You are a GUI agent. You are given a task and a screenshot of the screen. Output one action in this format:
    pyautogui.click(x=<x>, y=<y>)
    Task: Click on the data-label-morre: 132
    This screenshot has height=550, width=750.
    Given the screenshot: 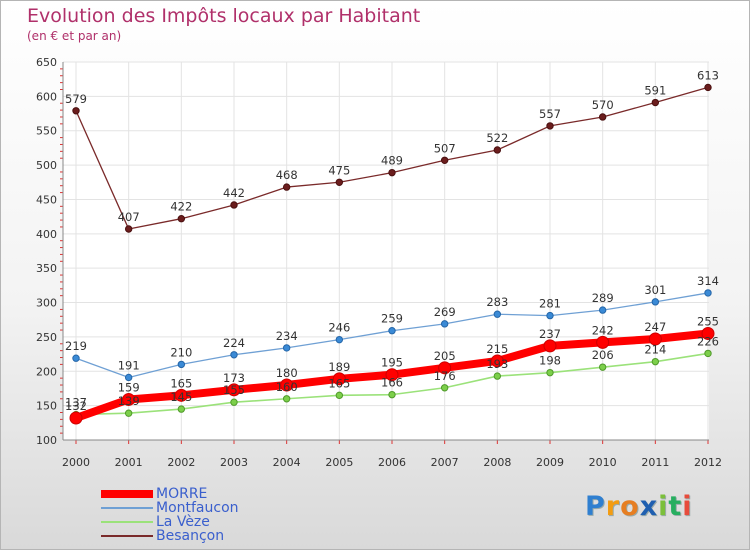 What is the action you would take?
    pyautogui.click(x=76, y=406)
    